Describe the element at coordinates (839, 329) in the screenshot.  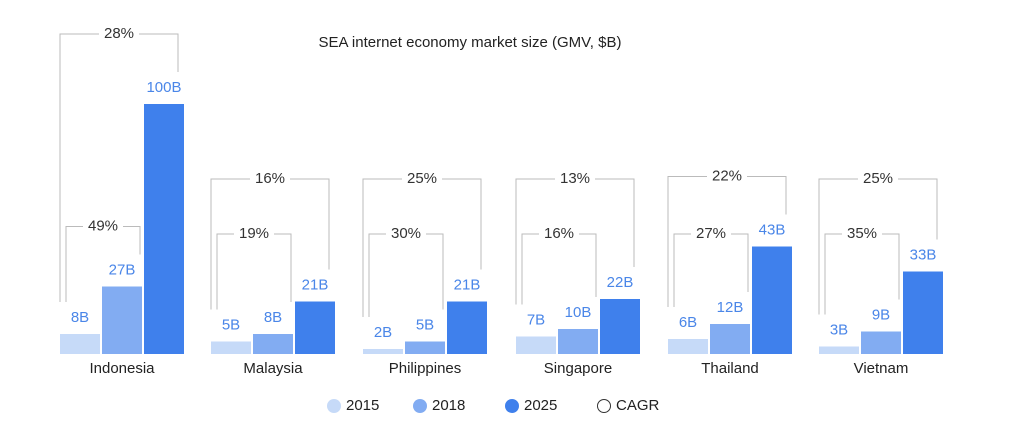
I see `value-label: 3B` at that location.